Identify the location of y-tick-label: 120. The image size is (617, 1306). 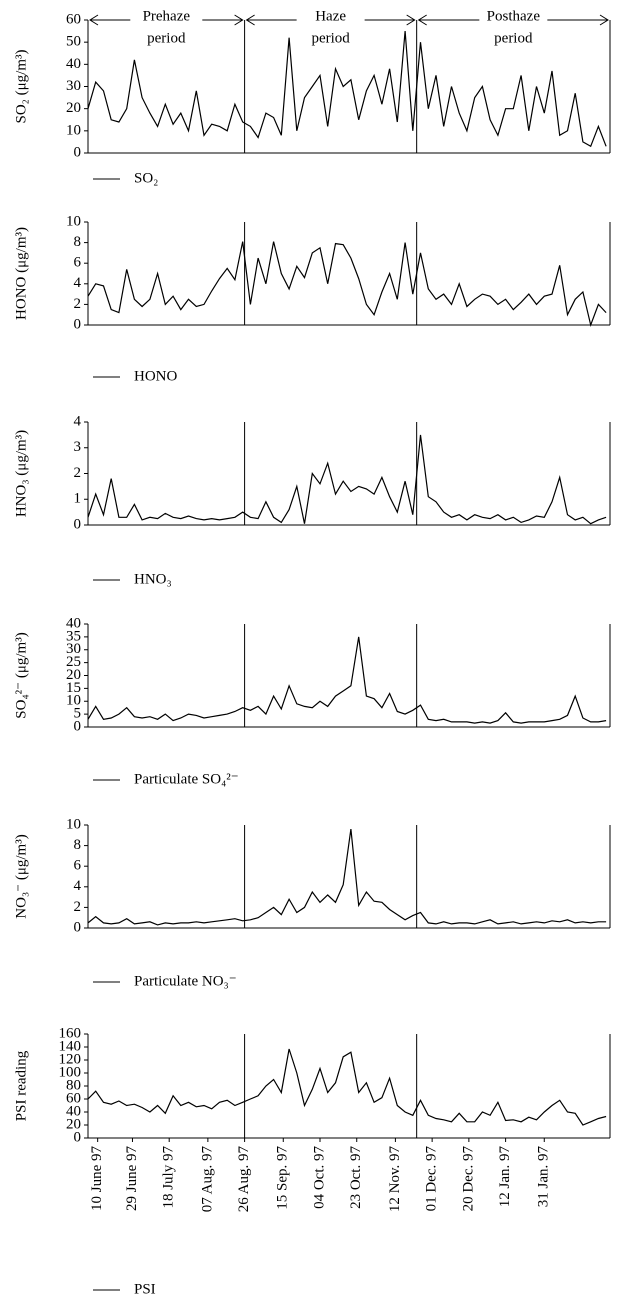
(70, 1059).